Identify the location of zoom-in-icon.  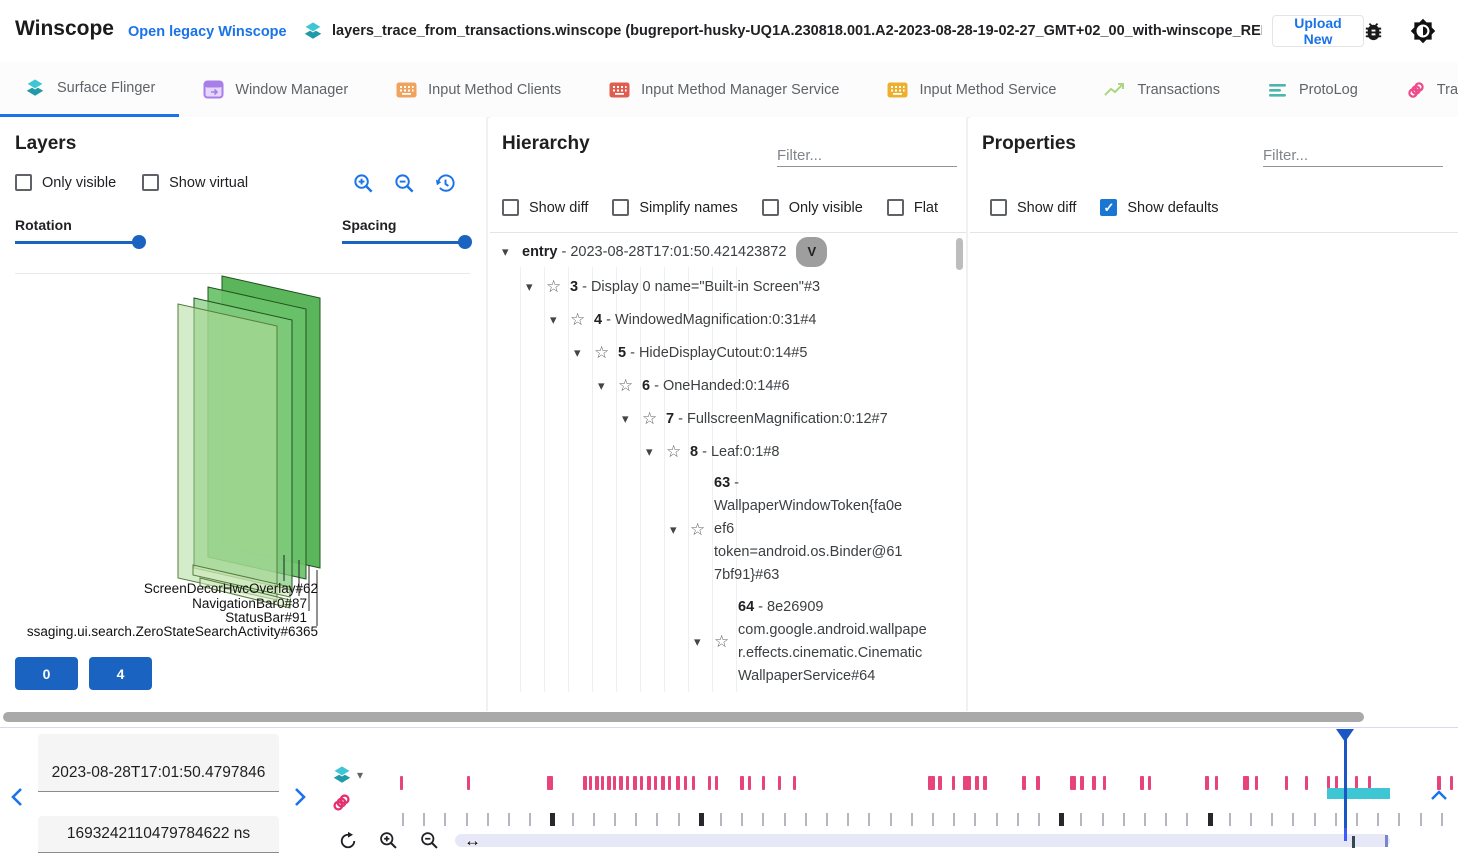
(363, 183).